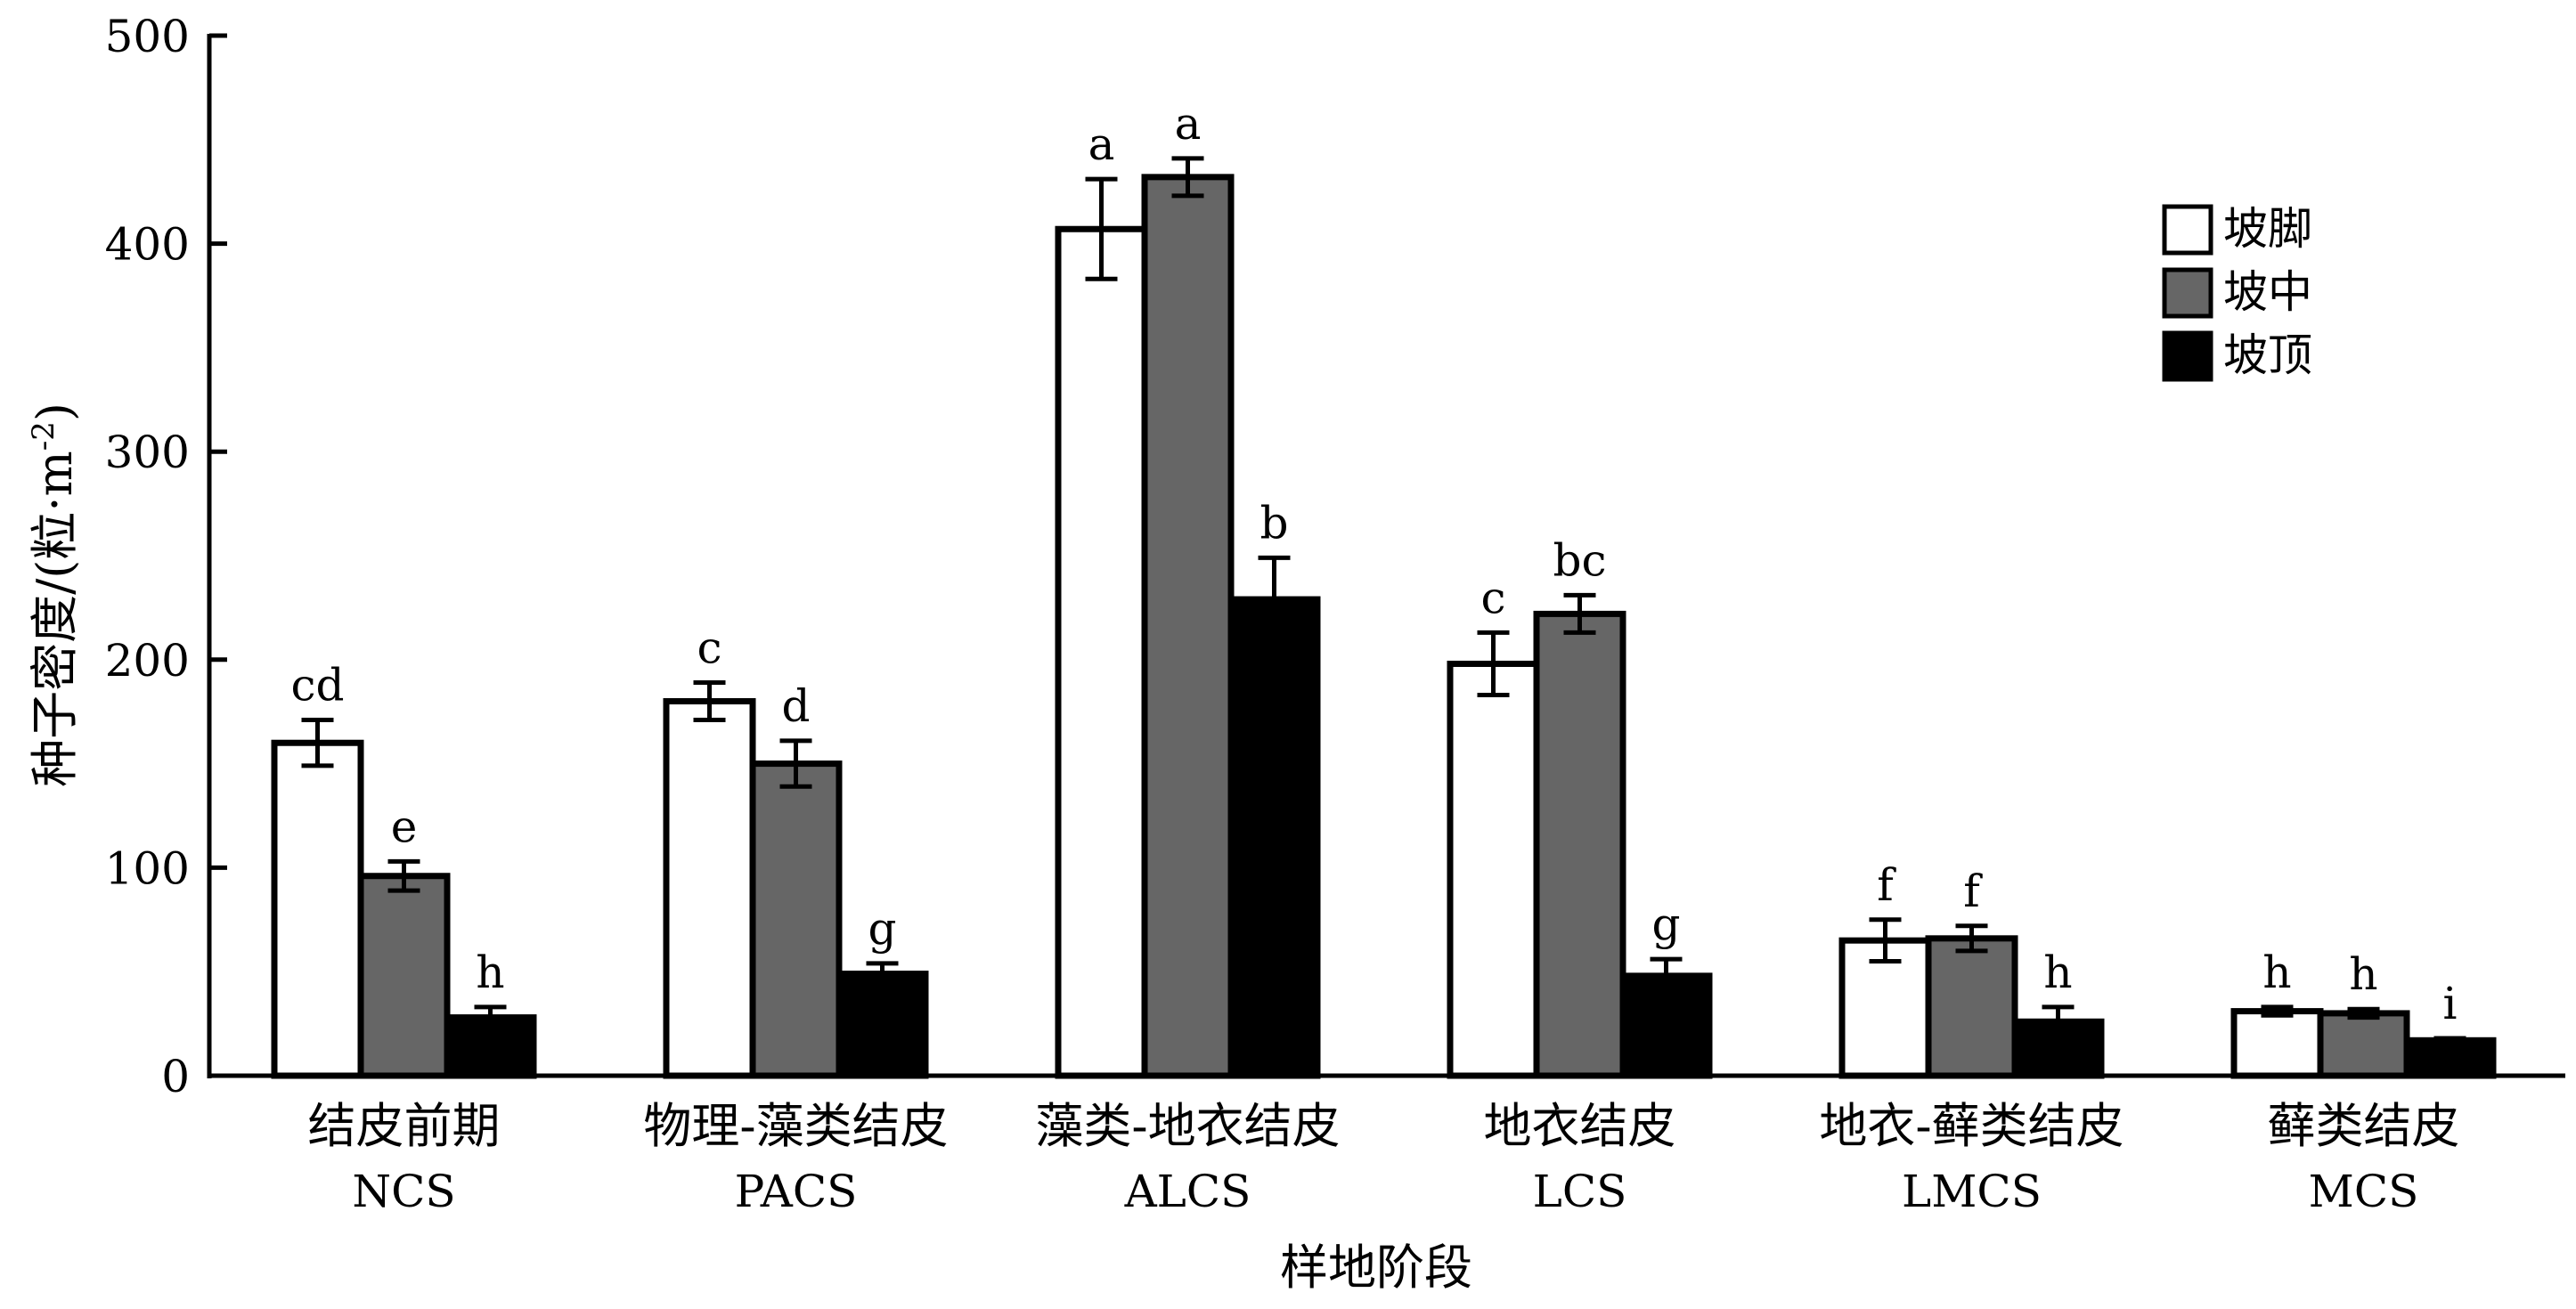 The height and width of the screenshot is (1309, 2576). I want to click on legend-label: 坡顶, so click(2267, 355).